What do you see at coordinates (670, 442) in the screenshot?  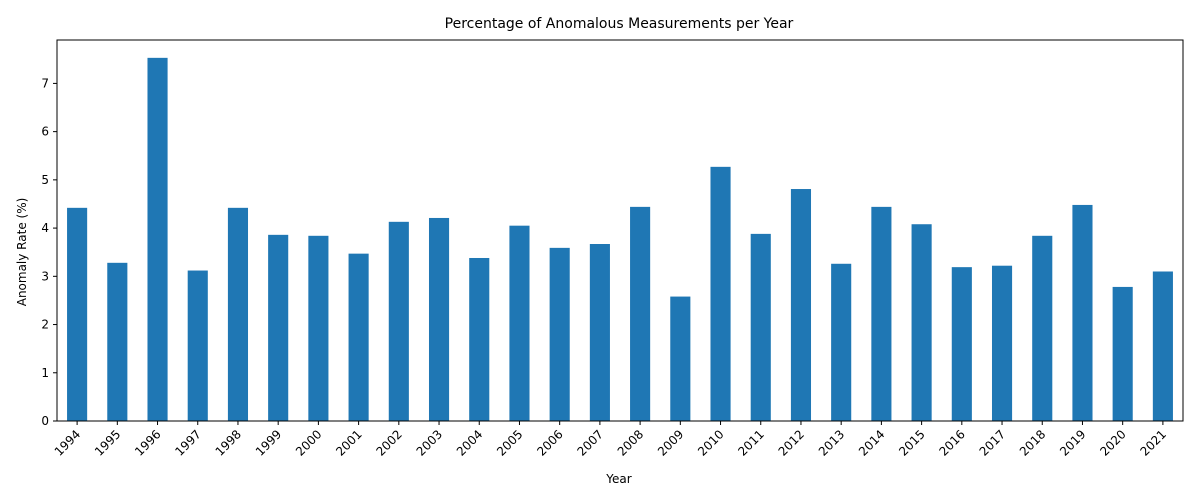 I see `x-tick-label: 2009` at bounding box center [670, 442].